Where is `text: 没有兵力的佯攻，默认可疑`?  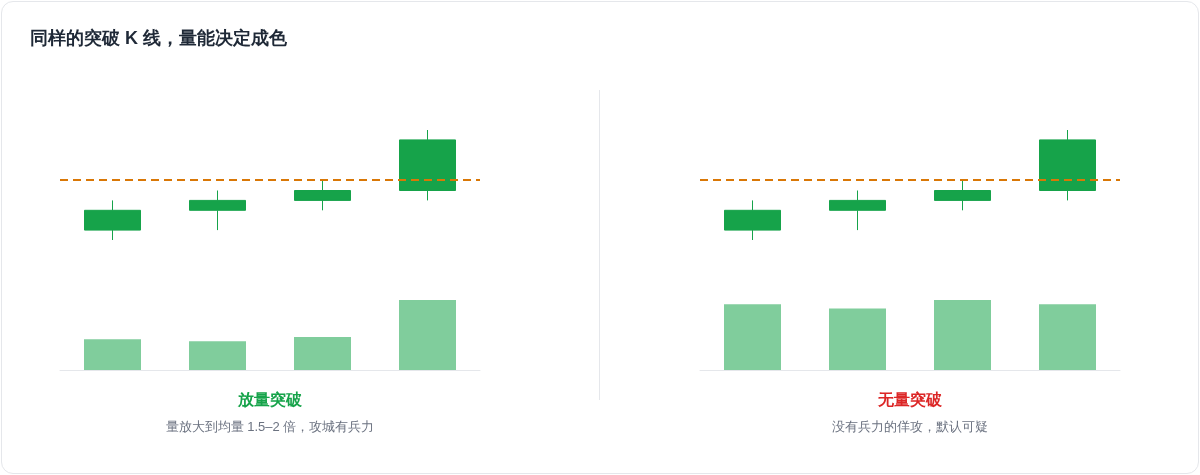 text: 没有兵力的佯攻，默认可疑 is located at coordinates (910, 426).